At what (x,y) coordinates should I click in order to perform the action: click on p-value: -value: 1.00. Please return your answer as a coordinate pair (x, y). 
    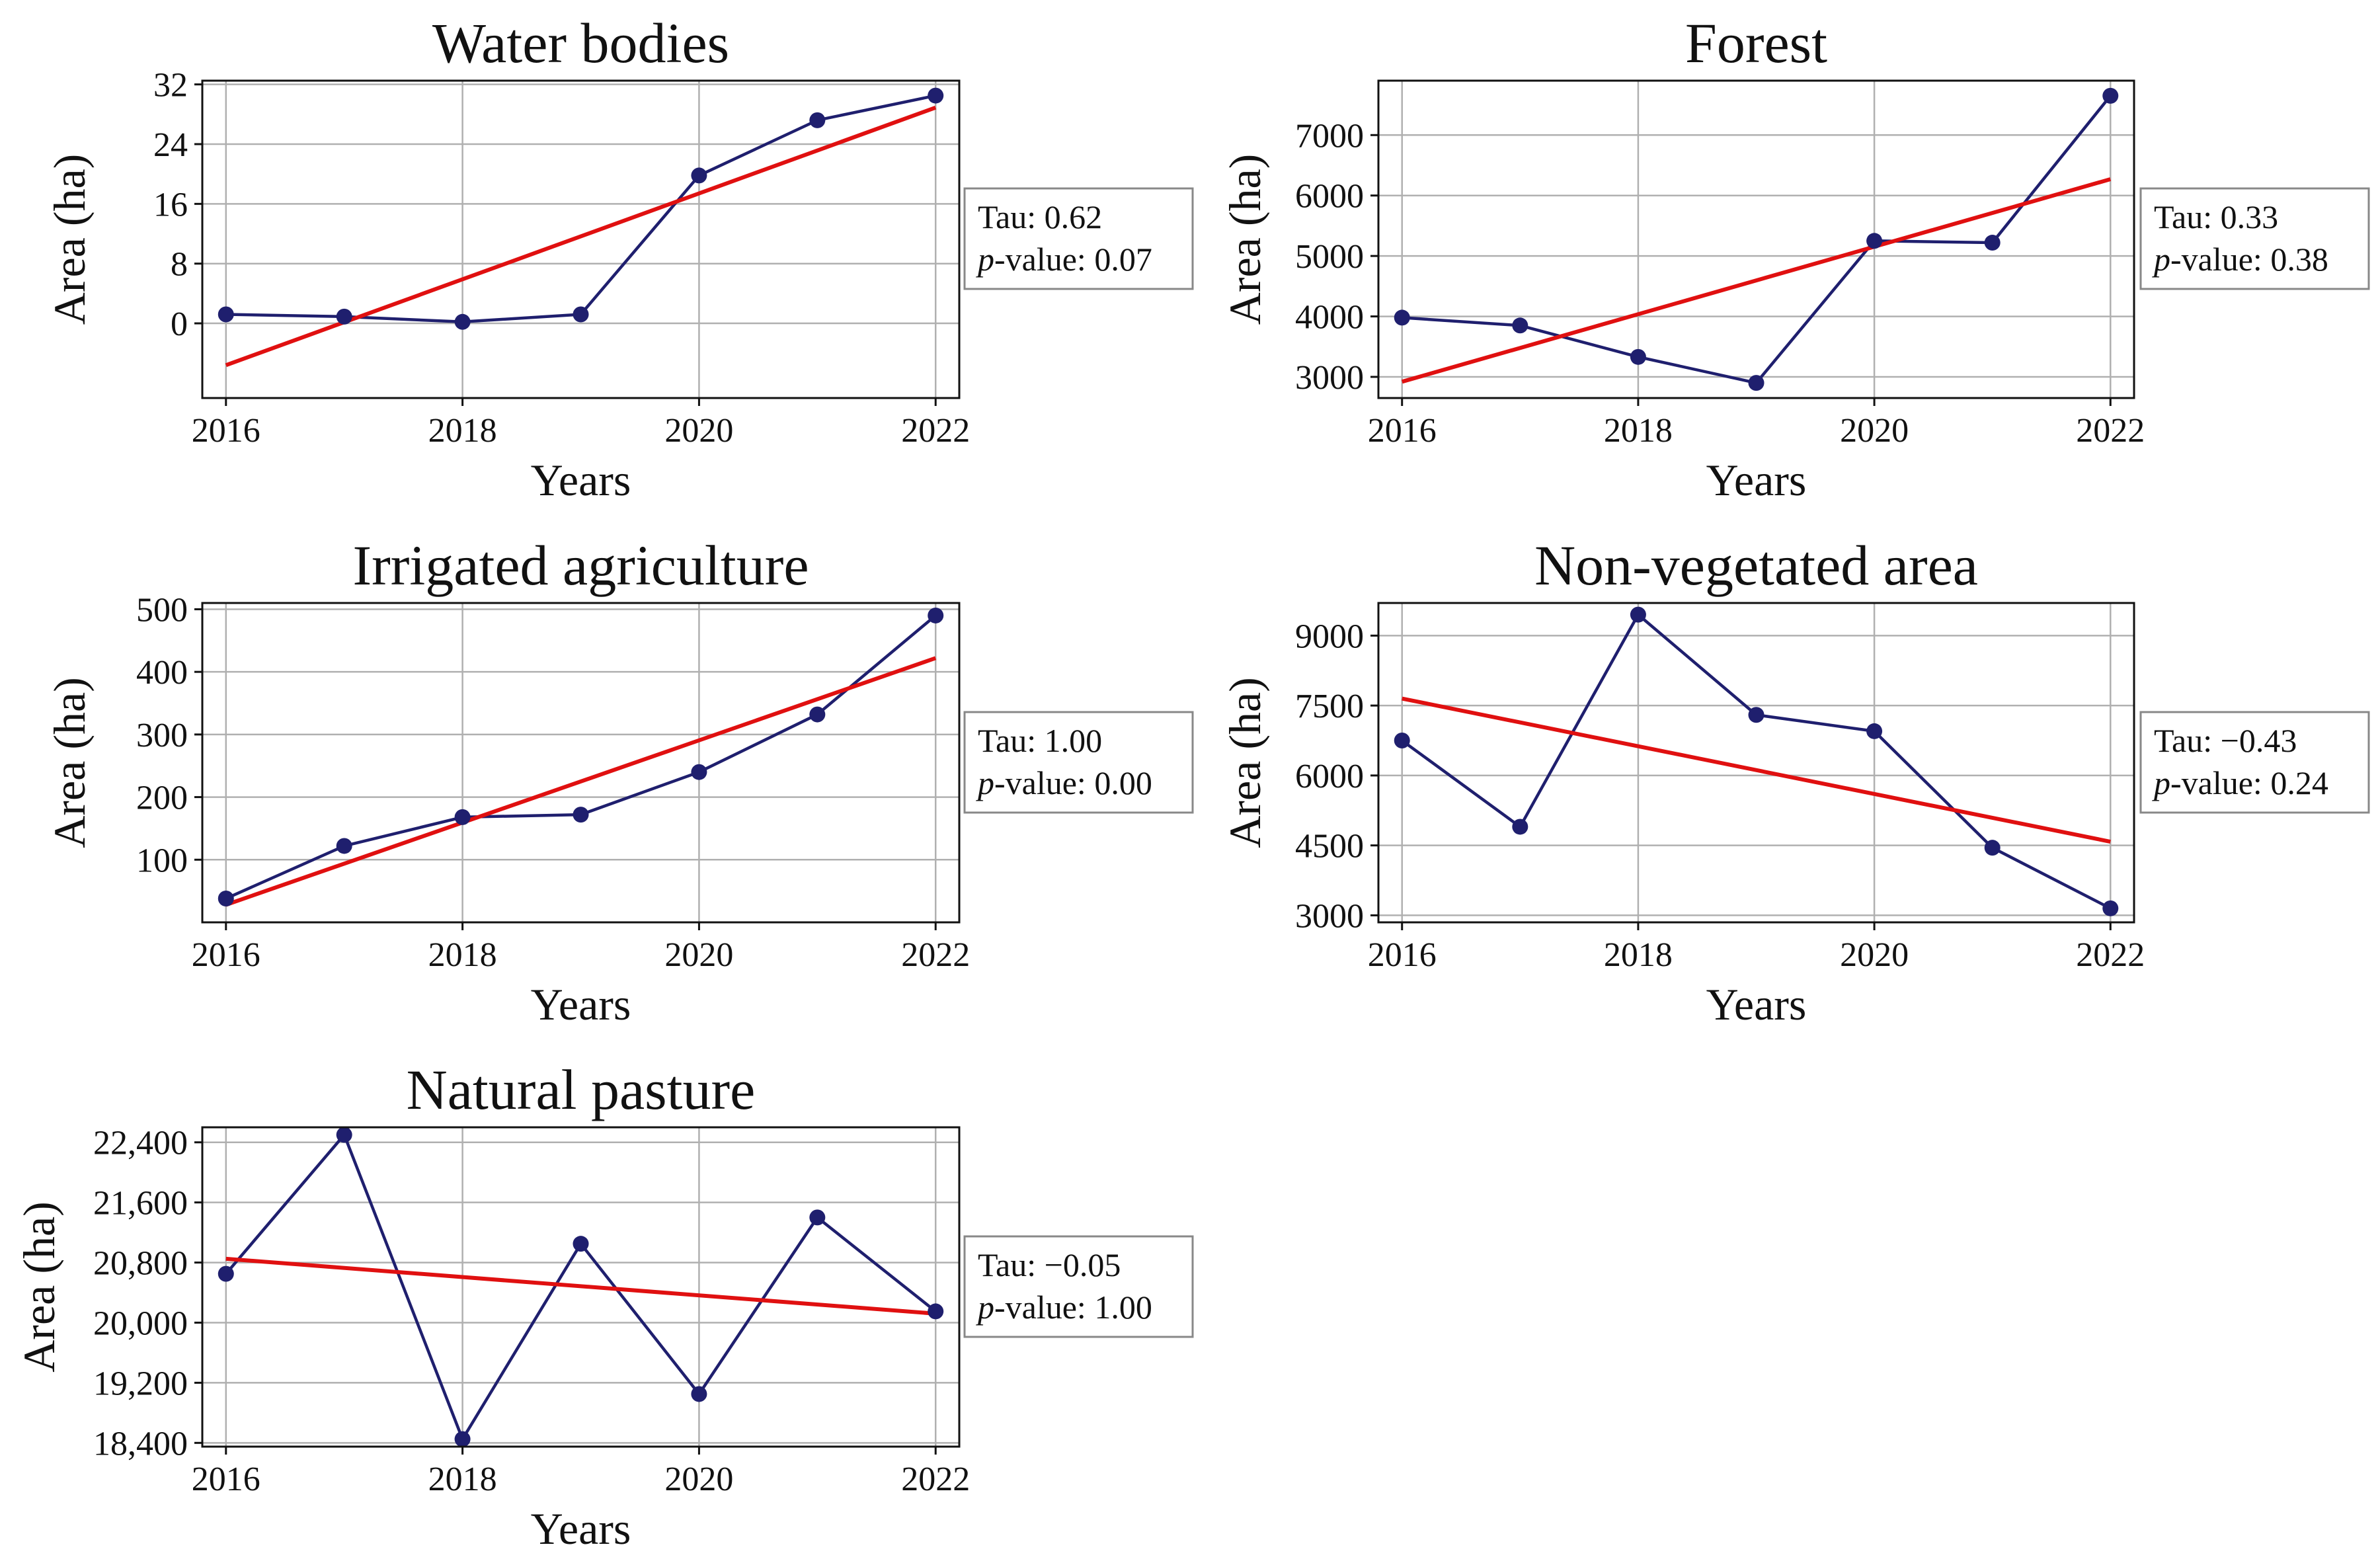
    Looking at the image, I should click on (1073, 1307).